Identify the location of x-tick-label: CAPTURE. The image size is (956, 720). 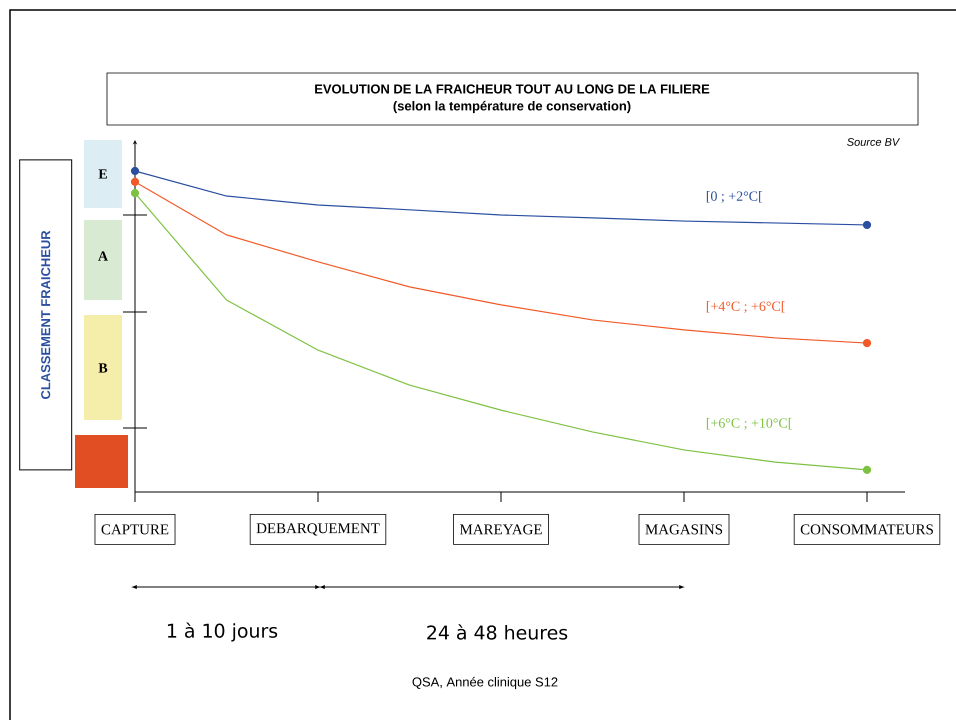
(135, 529).